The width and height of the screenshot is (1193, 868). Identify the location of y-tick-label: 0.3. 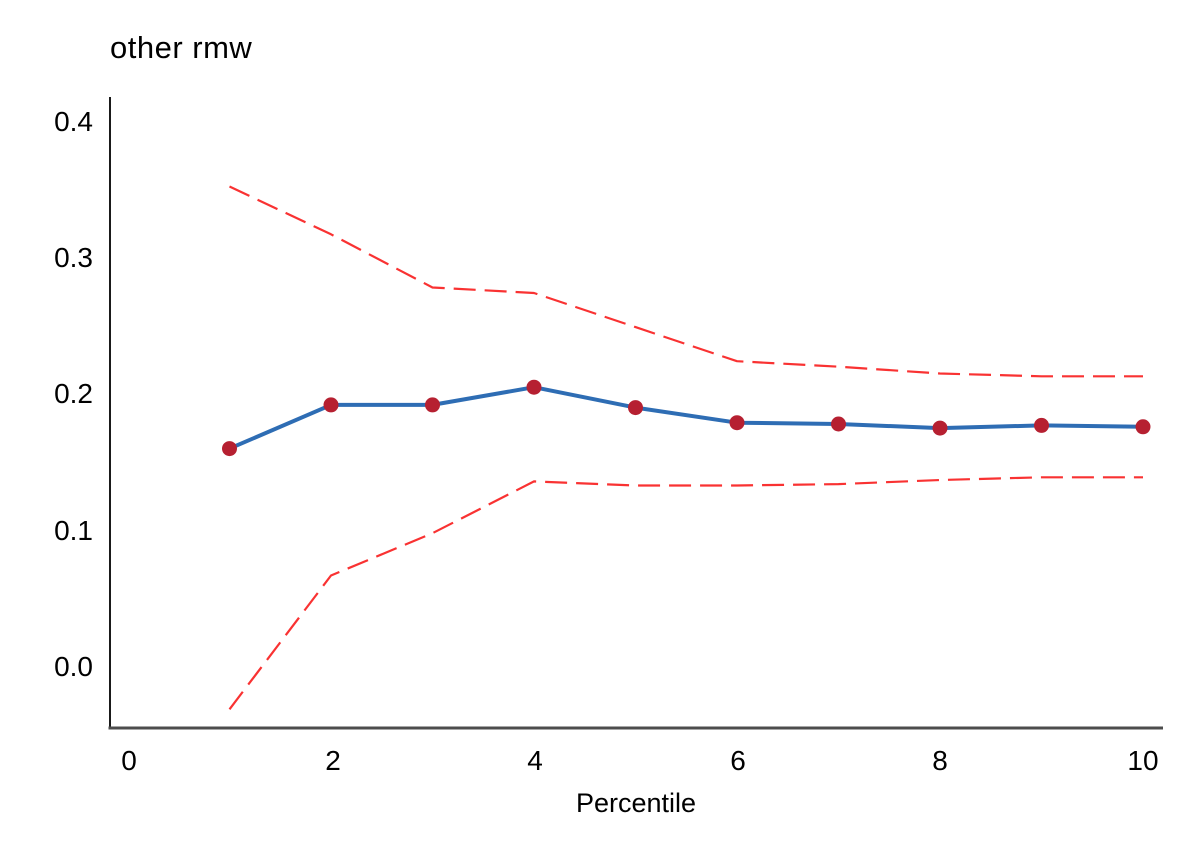
(73, 257).